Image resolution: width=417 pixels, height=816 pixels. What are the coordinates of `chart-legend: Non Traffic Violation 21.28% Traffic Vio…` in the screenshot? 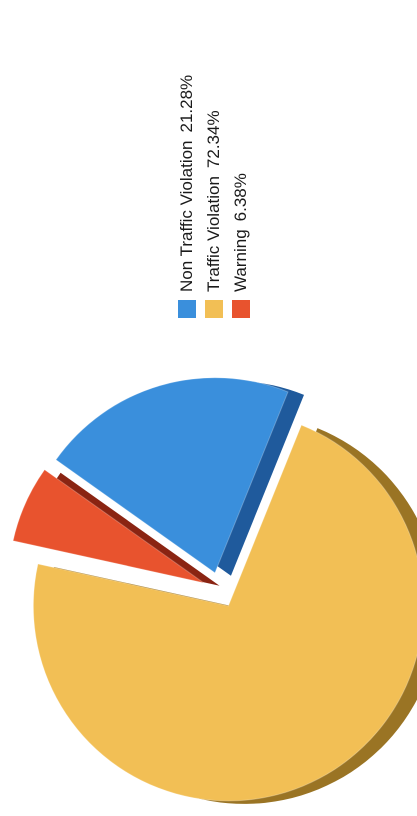 It's located at (218, 159).